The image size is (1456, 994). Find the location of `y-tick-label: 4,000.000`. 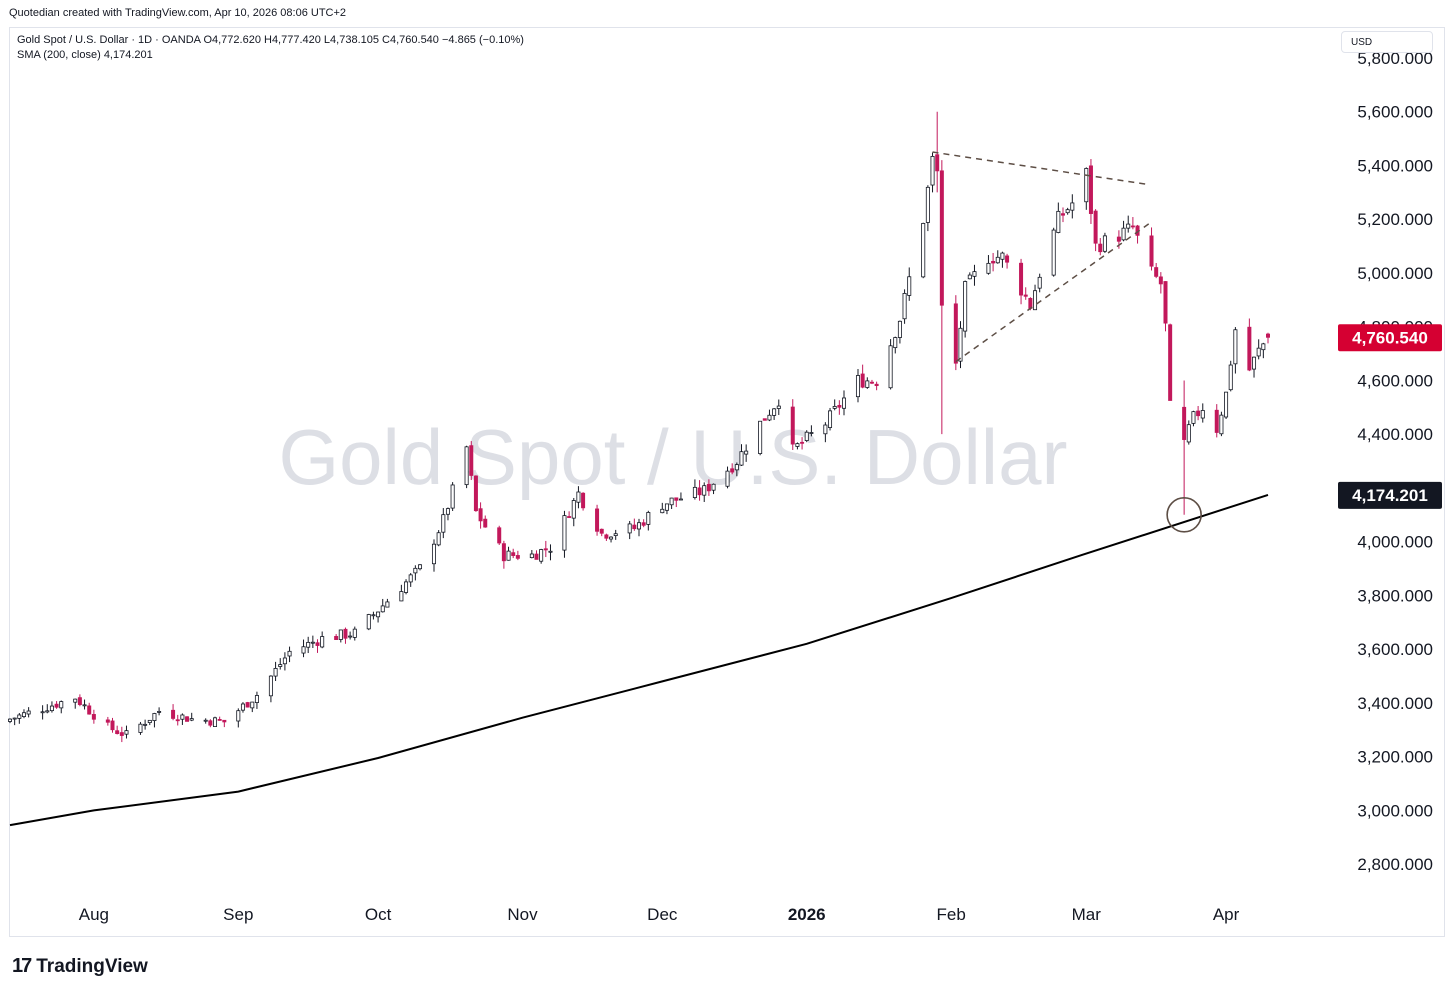

y-tick-label: 4,000.000 is located at coordinates (1395, 542).